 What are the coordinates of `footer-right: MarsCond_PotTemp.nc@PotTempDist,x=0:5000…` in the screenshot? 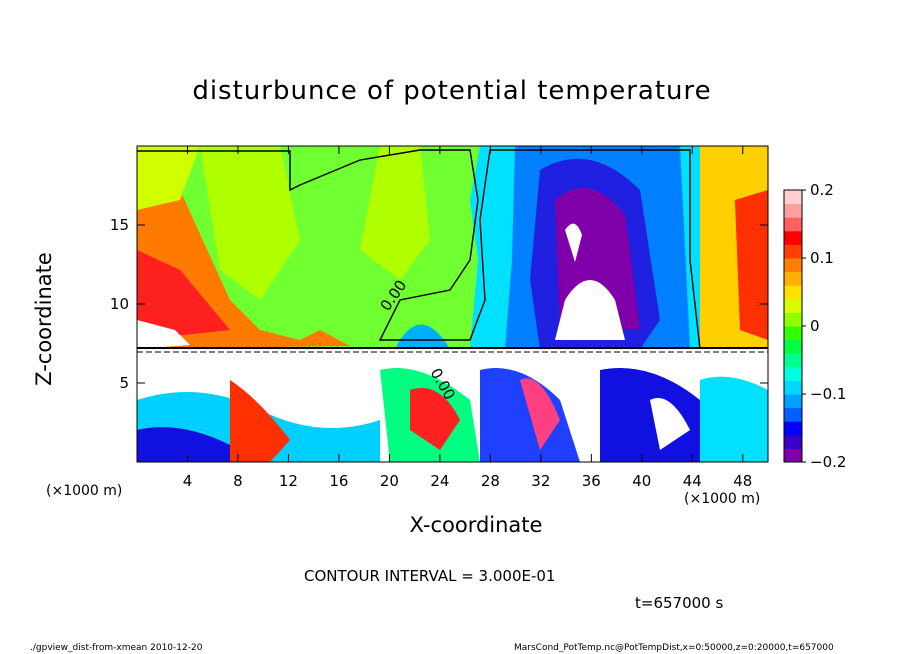 It's located at (674, 648).